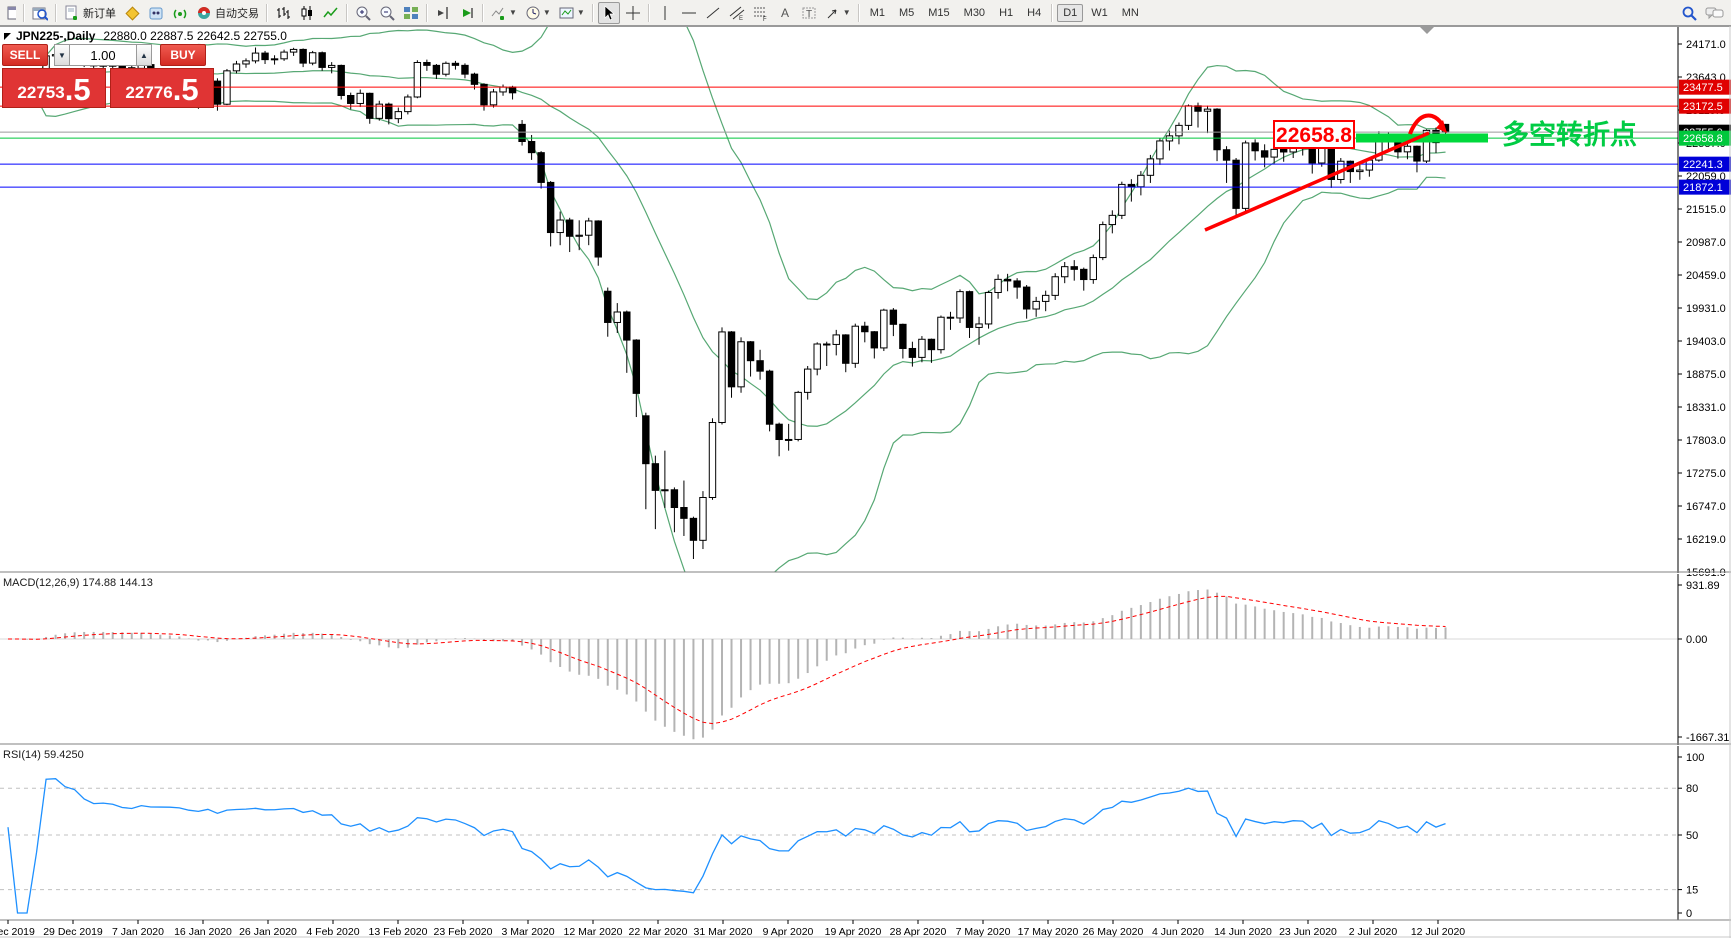  Describe the element at coordinates (103, 55) in the screenshot. I see `volume-input: 1.00` at that location.